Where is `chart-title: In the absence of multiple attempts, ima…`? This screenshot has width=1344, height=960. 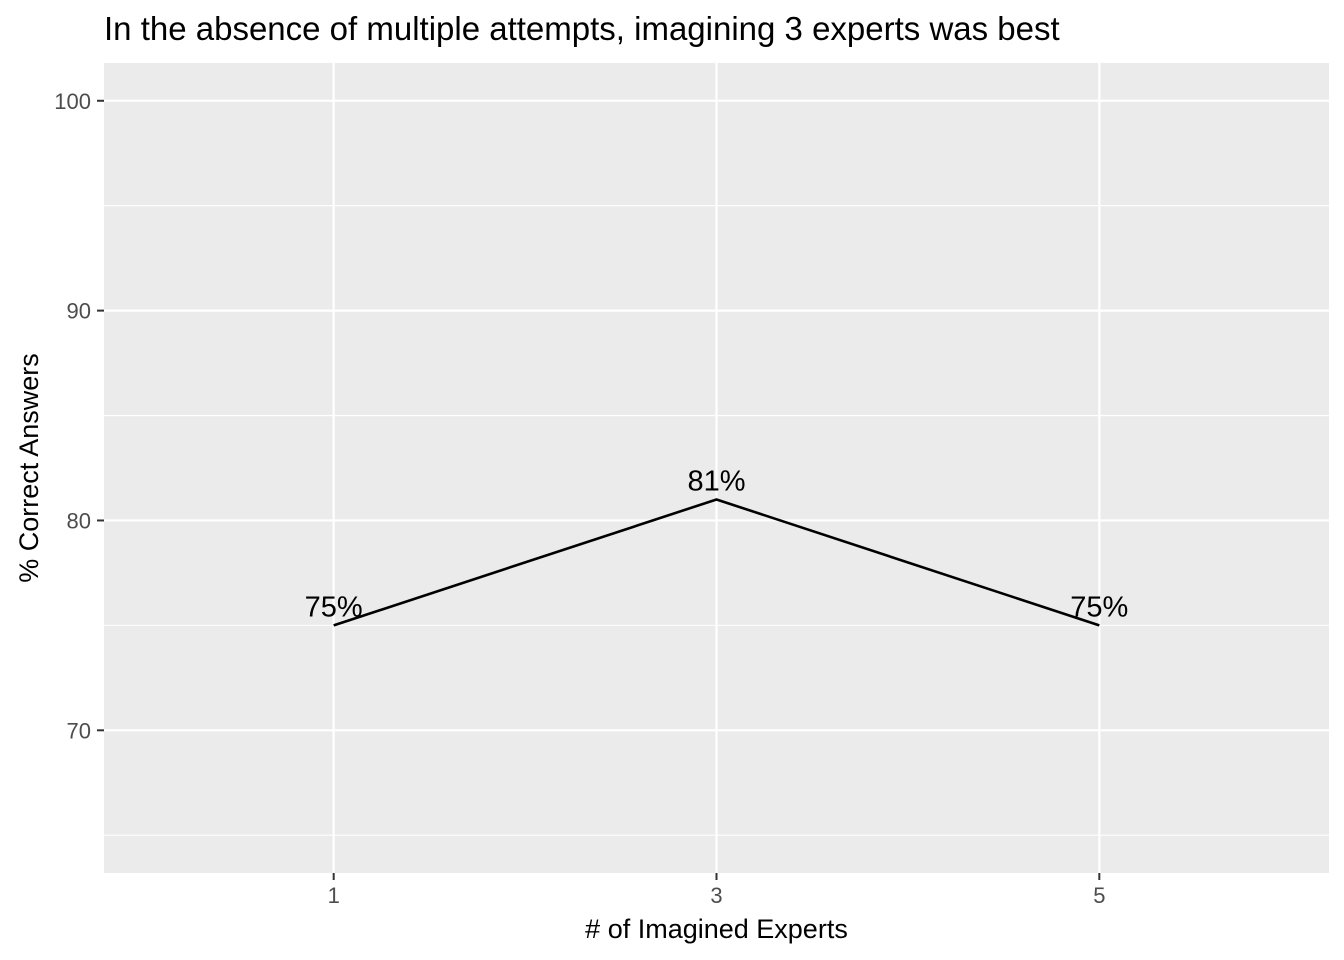
chart-title: In the absence of multiple attempts, ima… is located at coordinates (582, 28).